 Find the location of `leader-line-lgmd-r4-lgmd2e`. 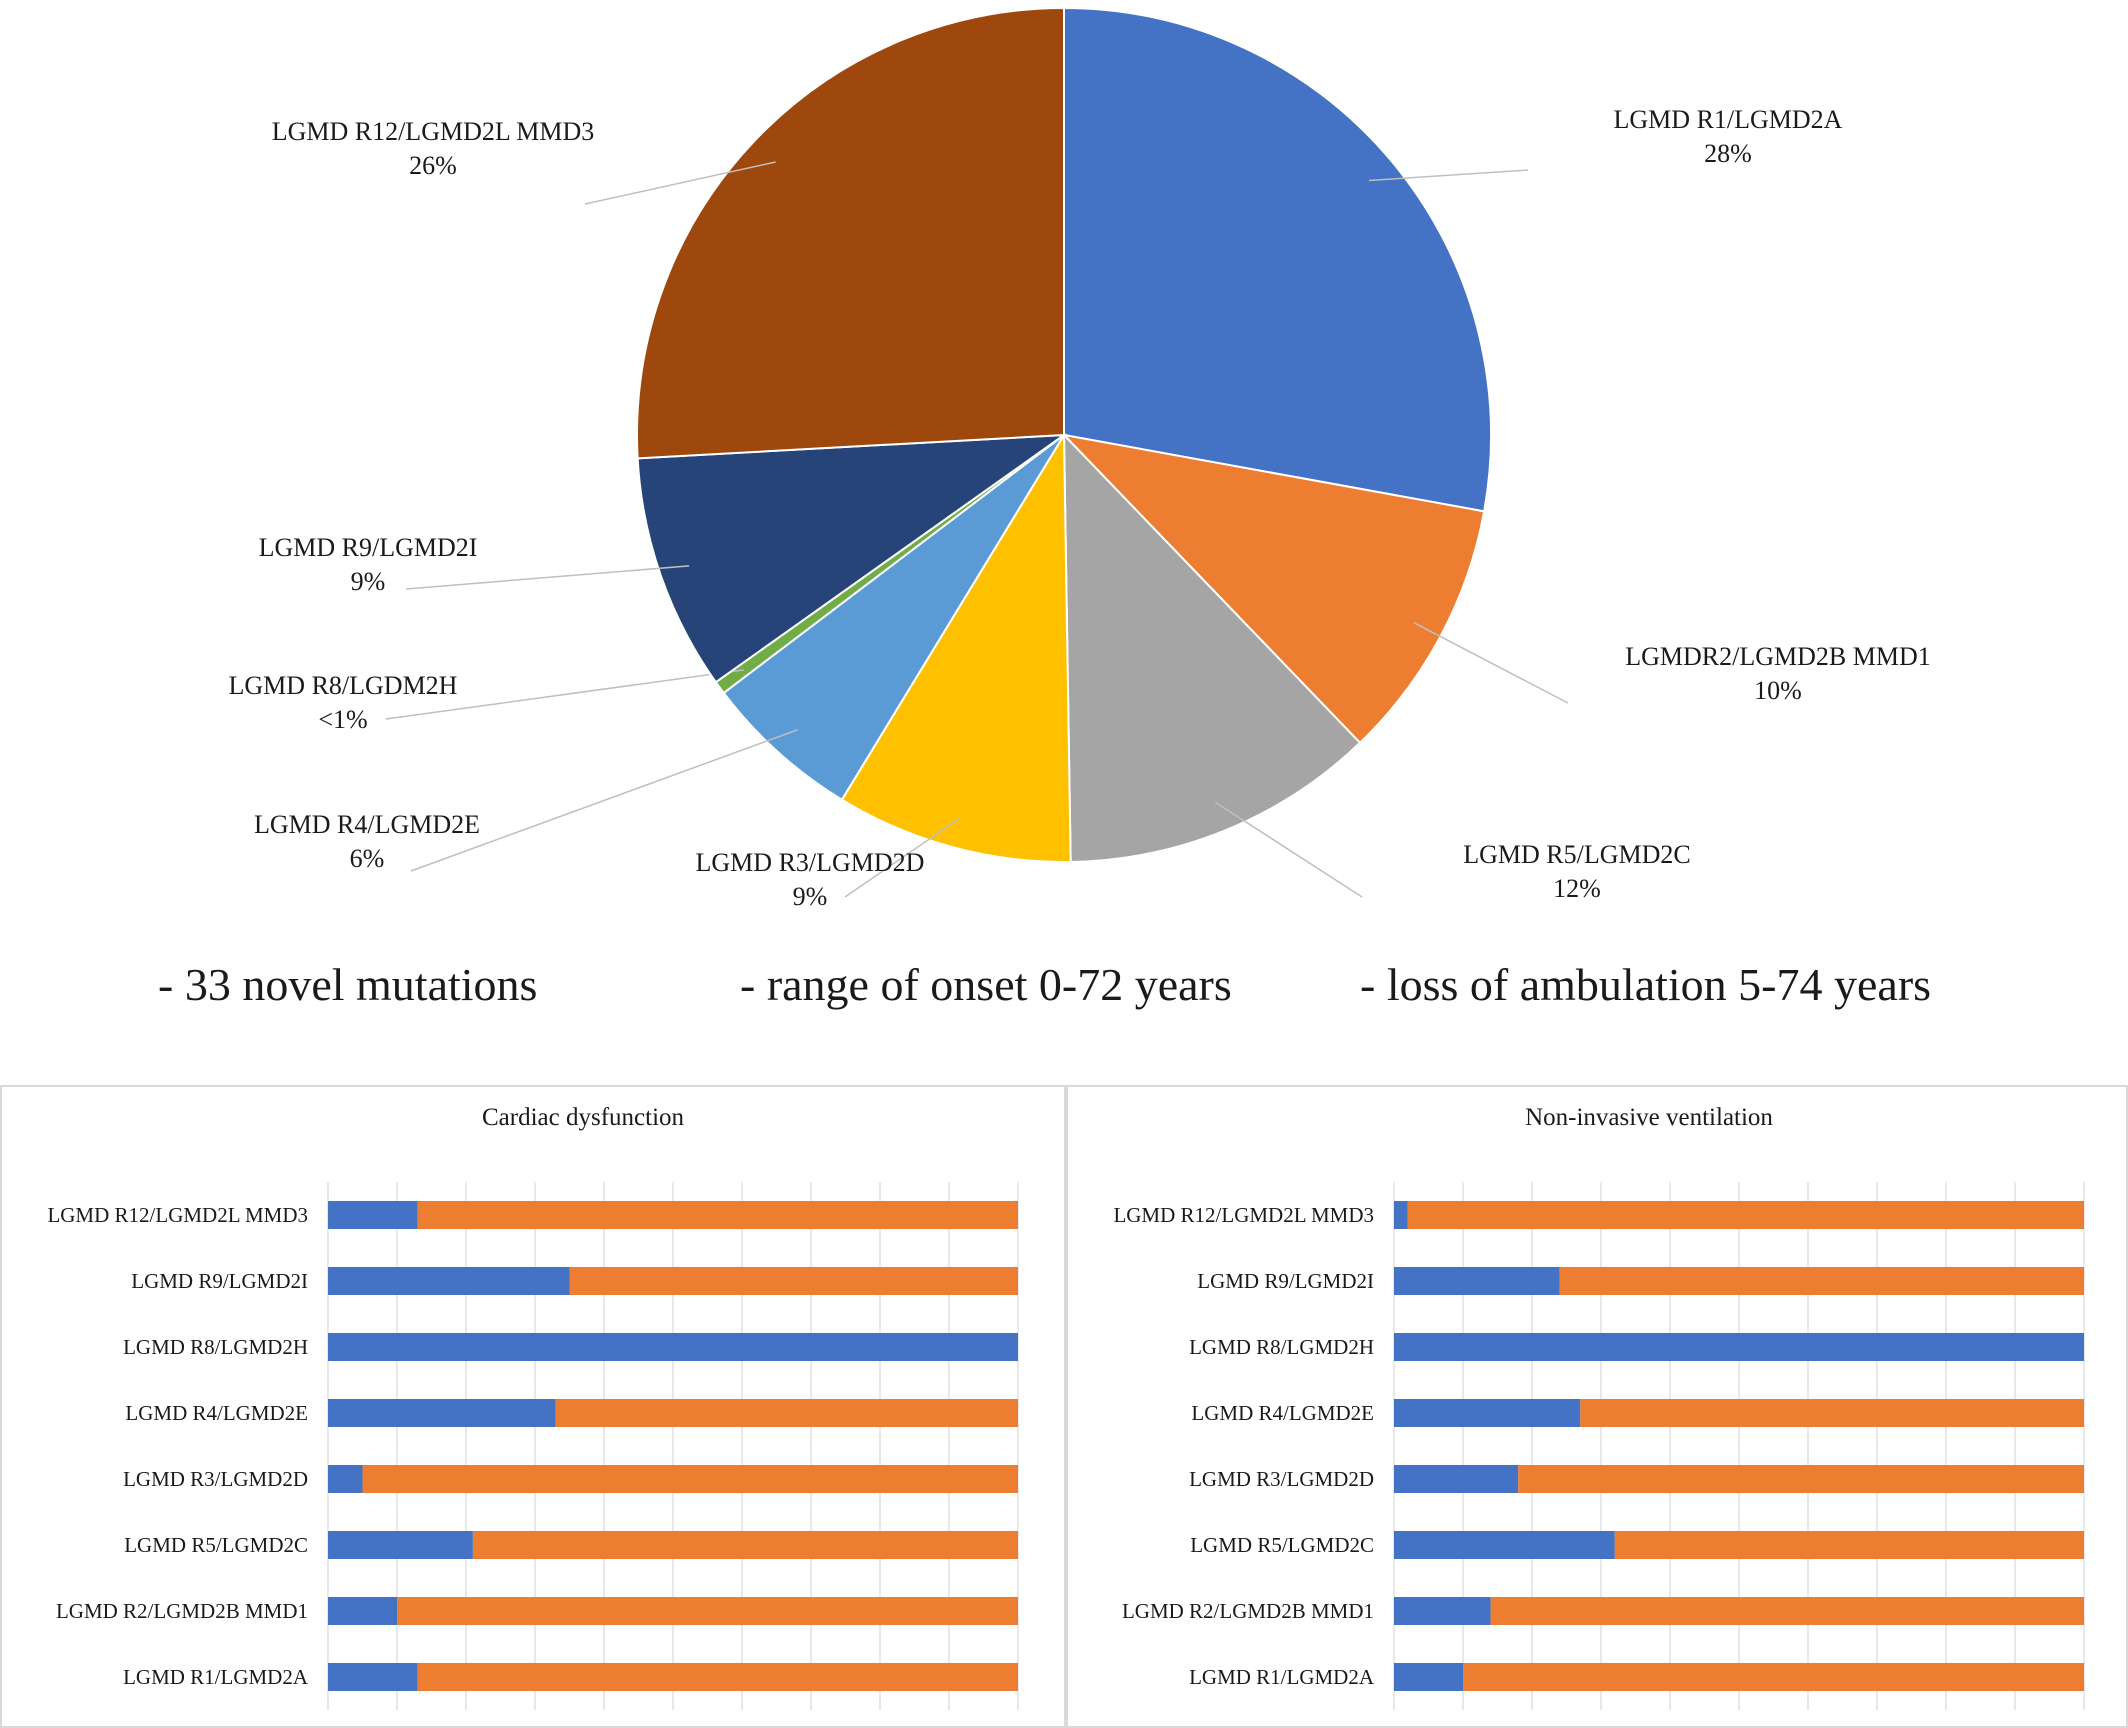

leader-line-lgmd-r4-lgmd2e is located at coordinates (604, 800).